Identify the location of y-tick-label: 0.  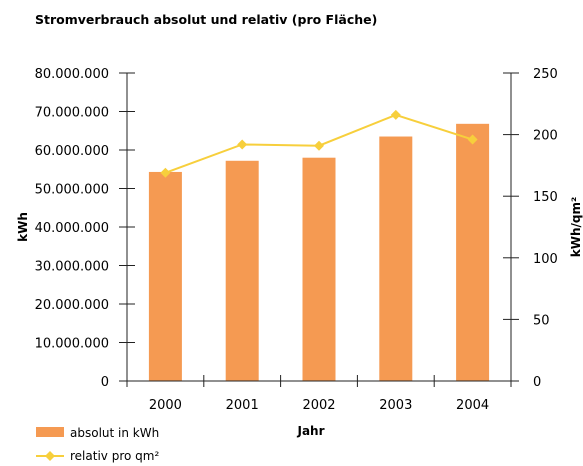
(105, 382).